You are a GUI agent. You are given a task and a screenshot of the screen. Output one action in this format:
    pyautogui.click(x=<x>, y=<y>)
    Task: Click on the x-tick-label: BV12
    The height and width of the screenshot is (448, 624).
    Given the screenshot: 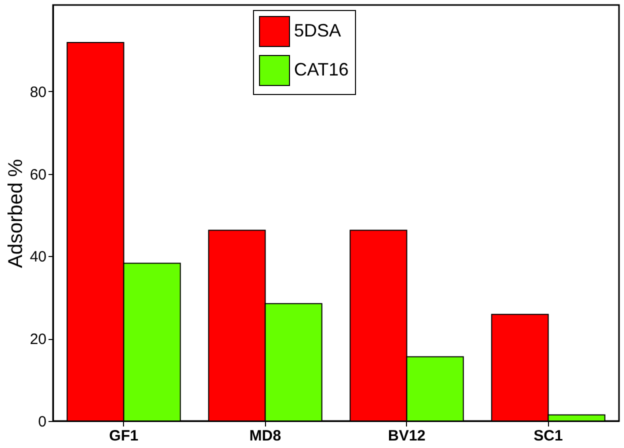 What is the action you would take?
    pyautogui.click(x=407, y=436)
    